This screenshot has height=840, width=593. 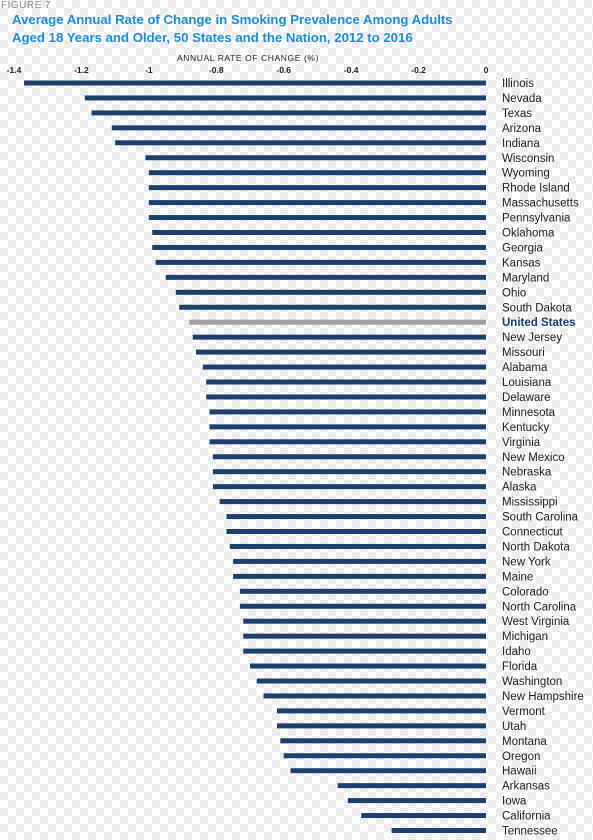 I want to click on category-label: Nebraska, so click(x=527, y=473).